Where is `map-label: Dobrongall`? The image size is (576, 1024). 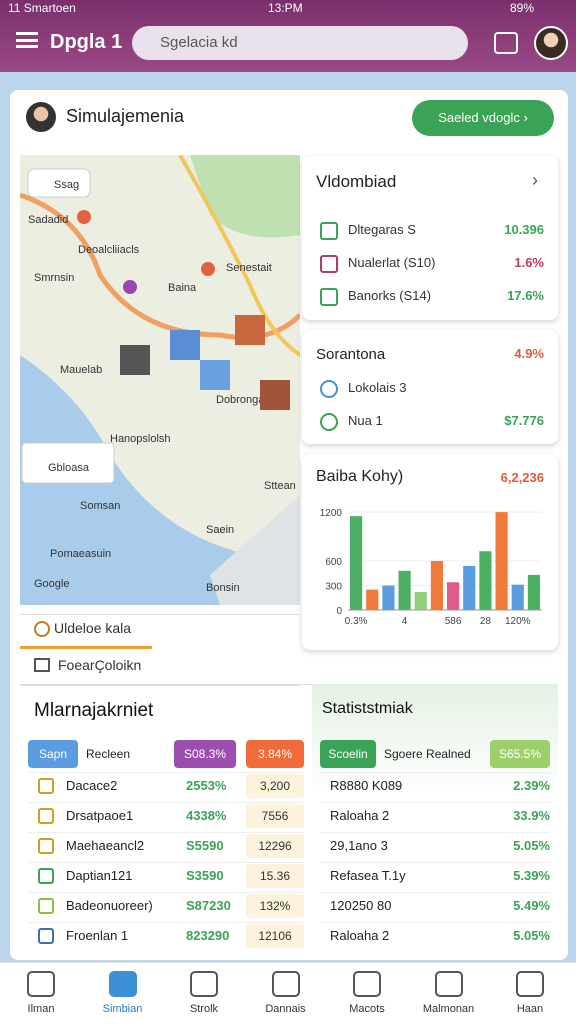
map-label: Dobrongall is located at coordinates (242, 400).